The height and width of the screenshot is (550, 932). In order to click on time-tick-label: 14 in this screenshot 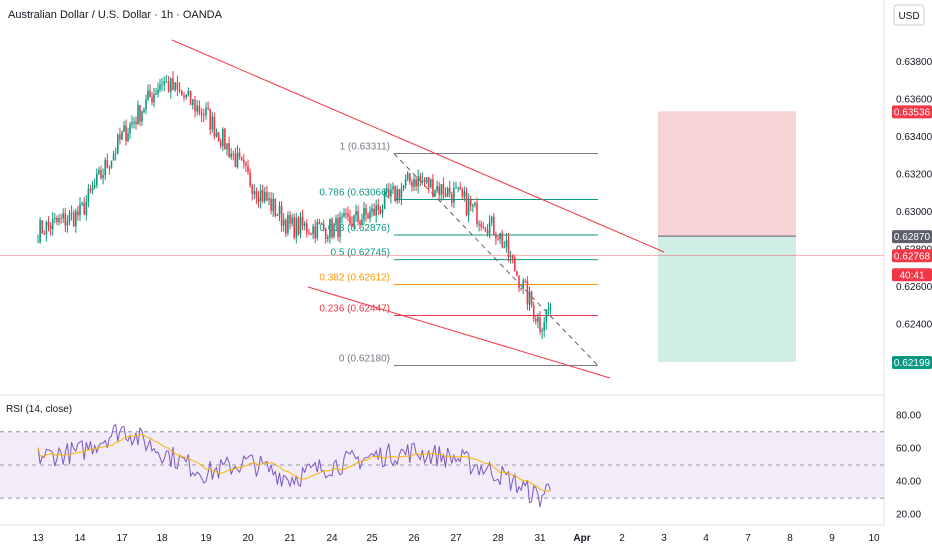, I will do `click(80, 538)`.